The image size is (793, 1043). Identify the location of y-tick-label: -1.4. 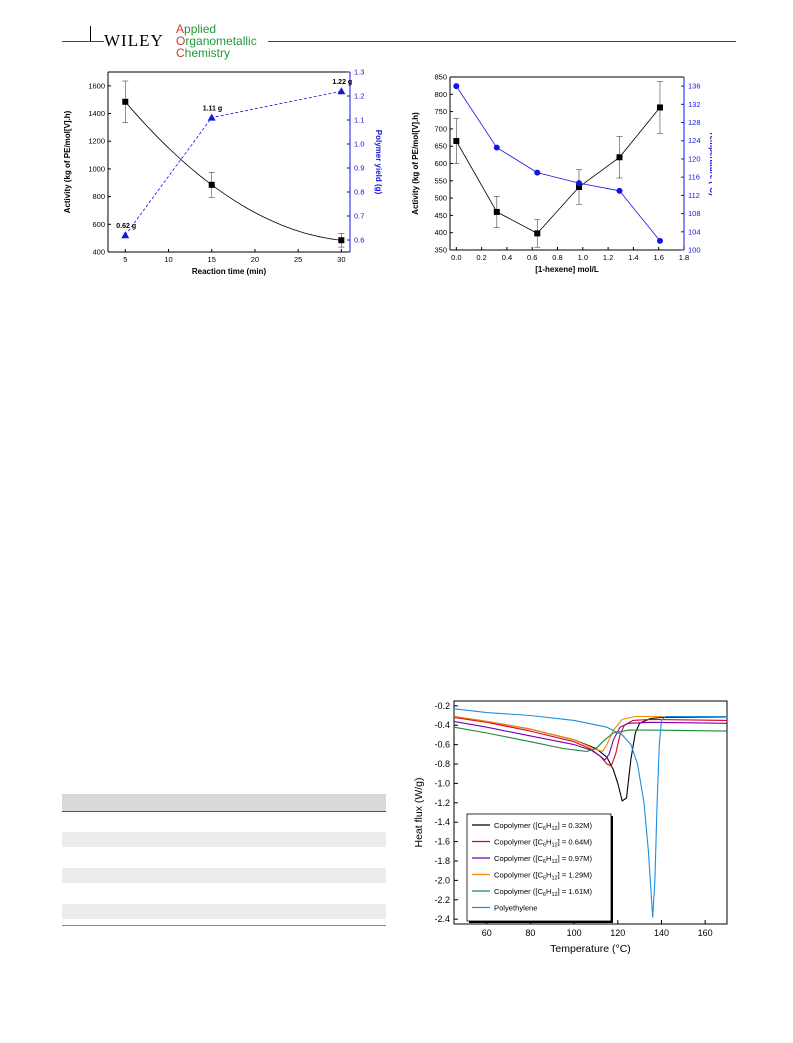
(442, 822).